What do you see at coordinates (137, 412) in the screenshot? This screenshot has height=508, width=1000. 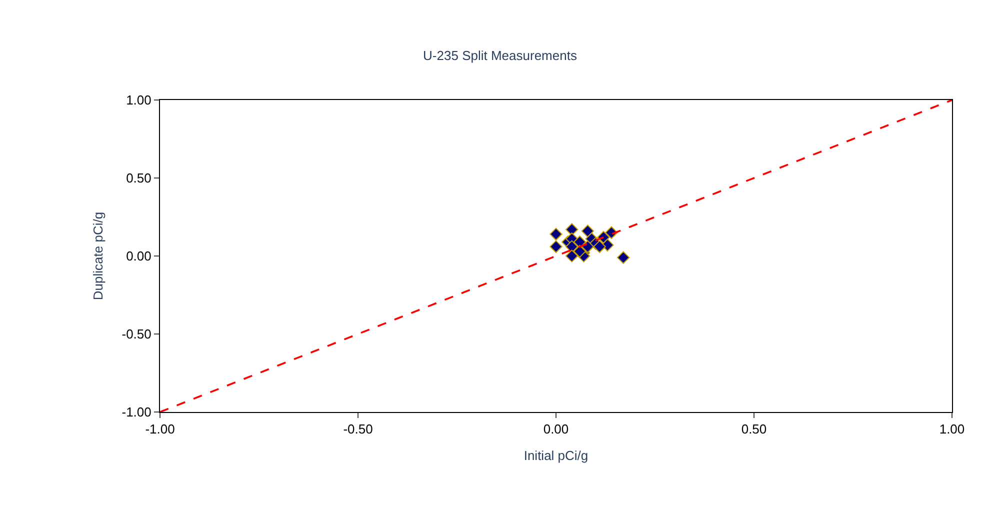 I see `y-tick-label: -1.00` at bounding box center [137, 412].